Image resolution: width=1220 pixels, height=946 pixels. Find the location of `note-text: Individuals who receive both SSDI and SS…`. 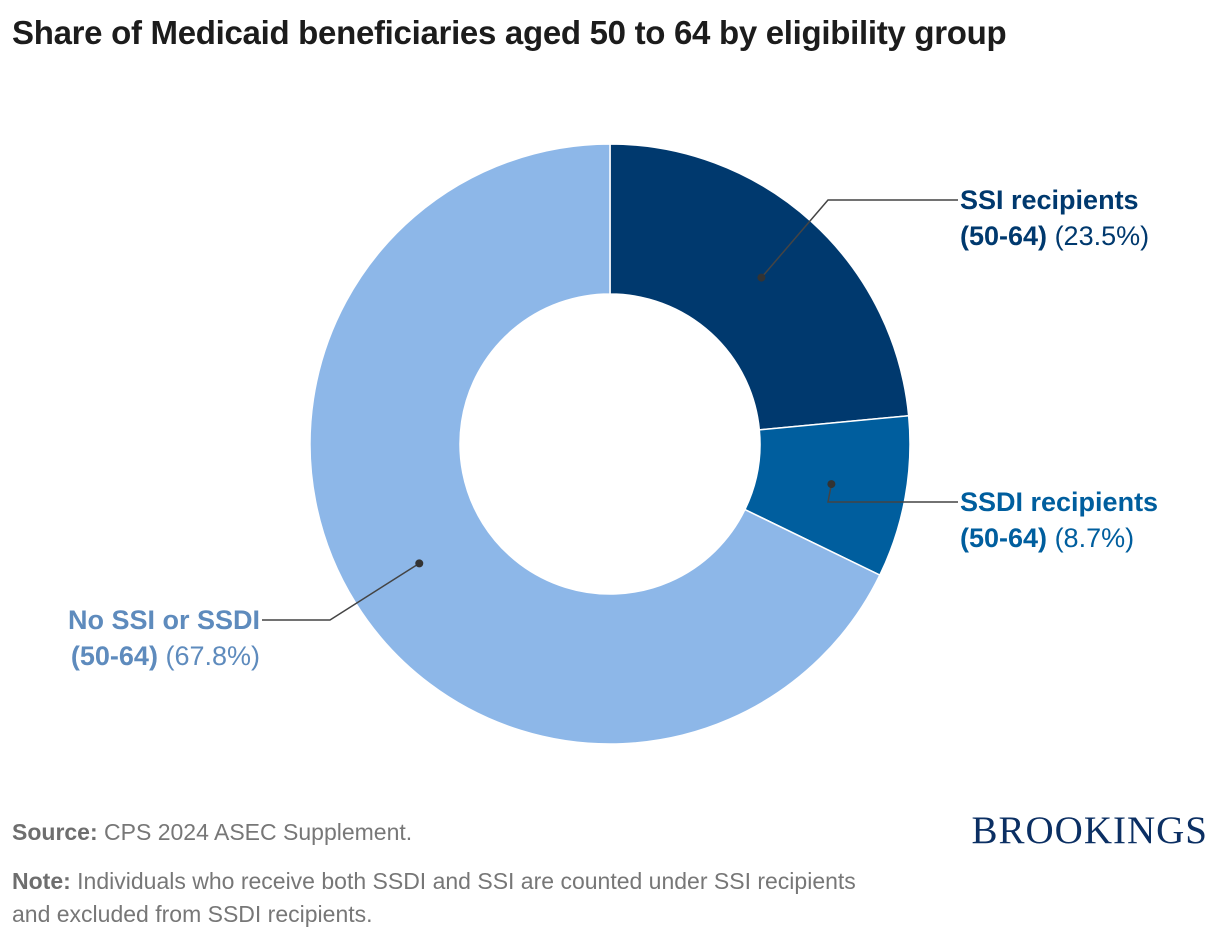

note-text: Individuals who receive both SSDI and SS… is located at coordinates (434, 897).